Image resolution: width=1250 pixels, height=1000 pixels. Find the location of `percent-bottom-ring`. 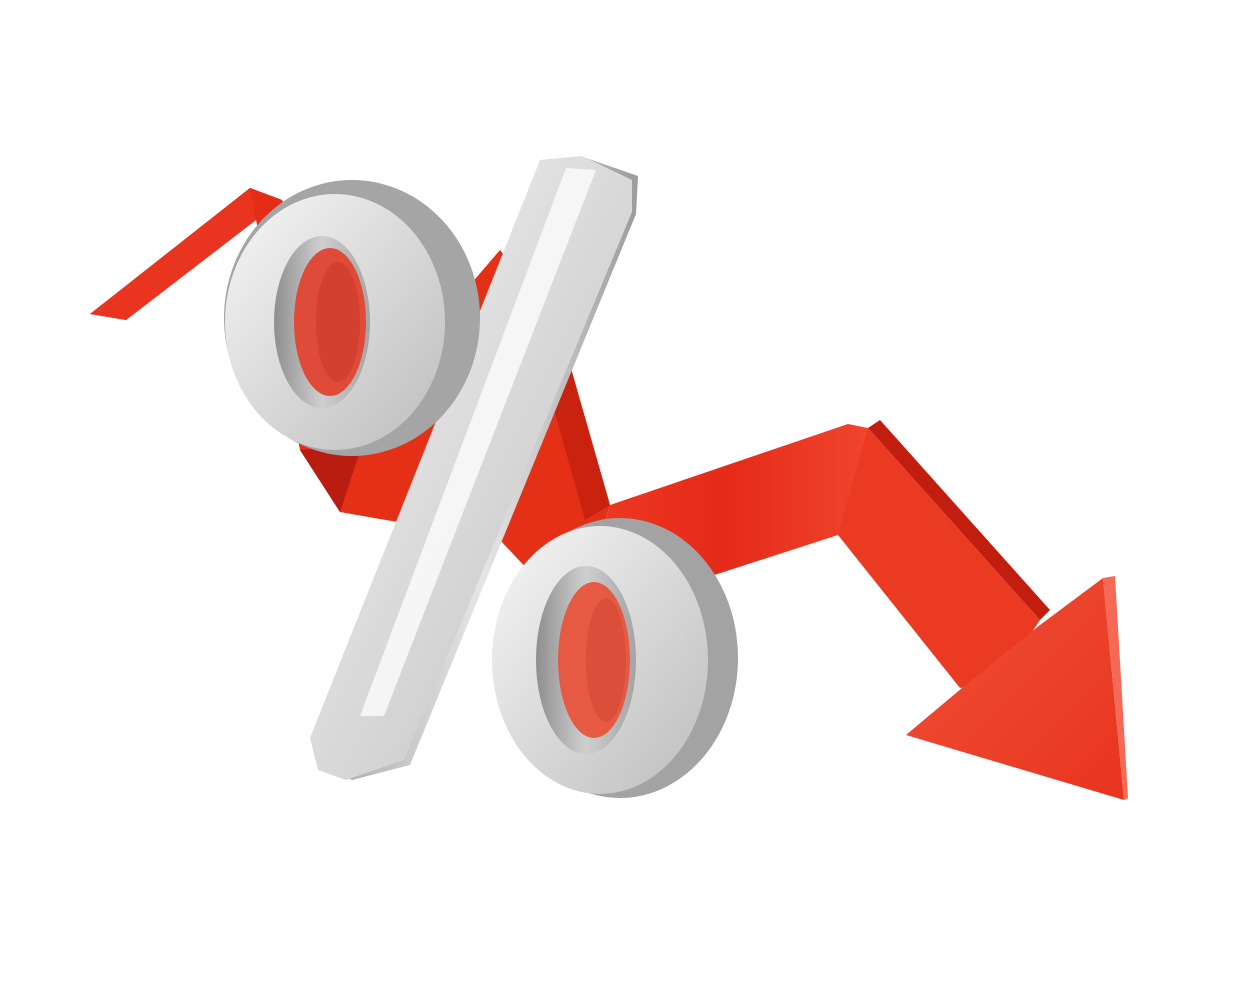

percent-bottom-ring is located at coordinates (615, 658).